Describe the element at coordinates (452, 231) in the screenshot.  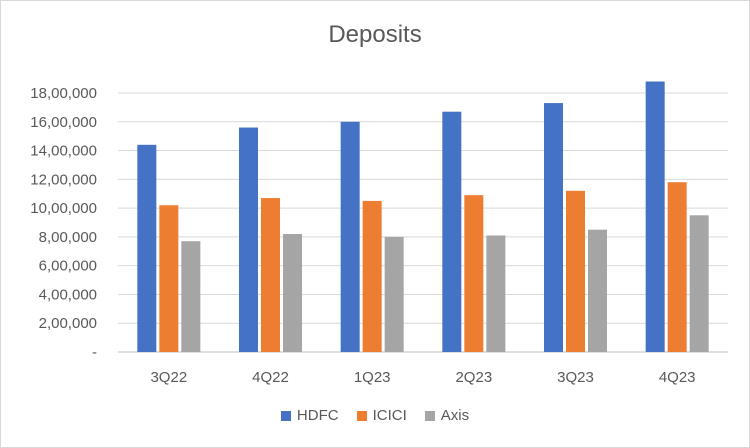
I see `bar-hdfc-2q23` at that location.